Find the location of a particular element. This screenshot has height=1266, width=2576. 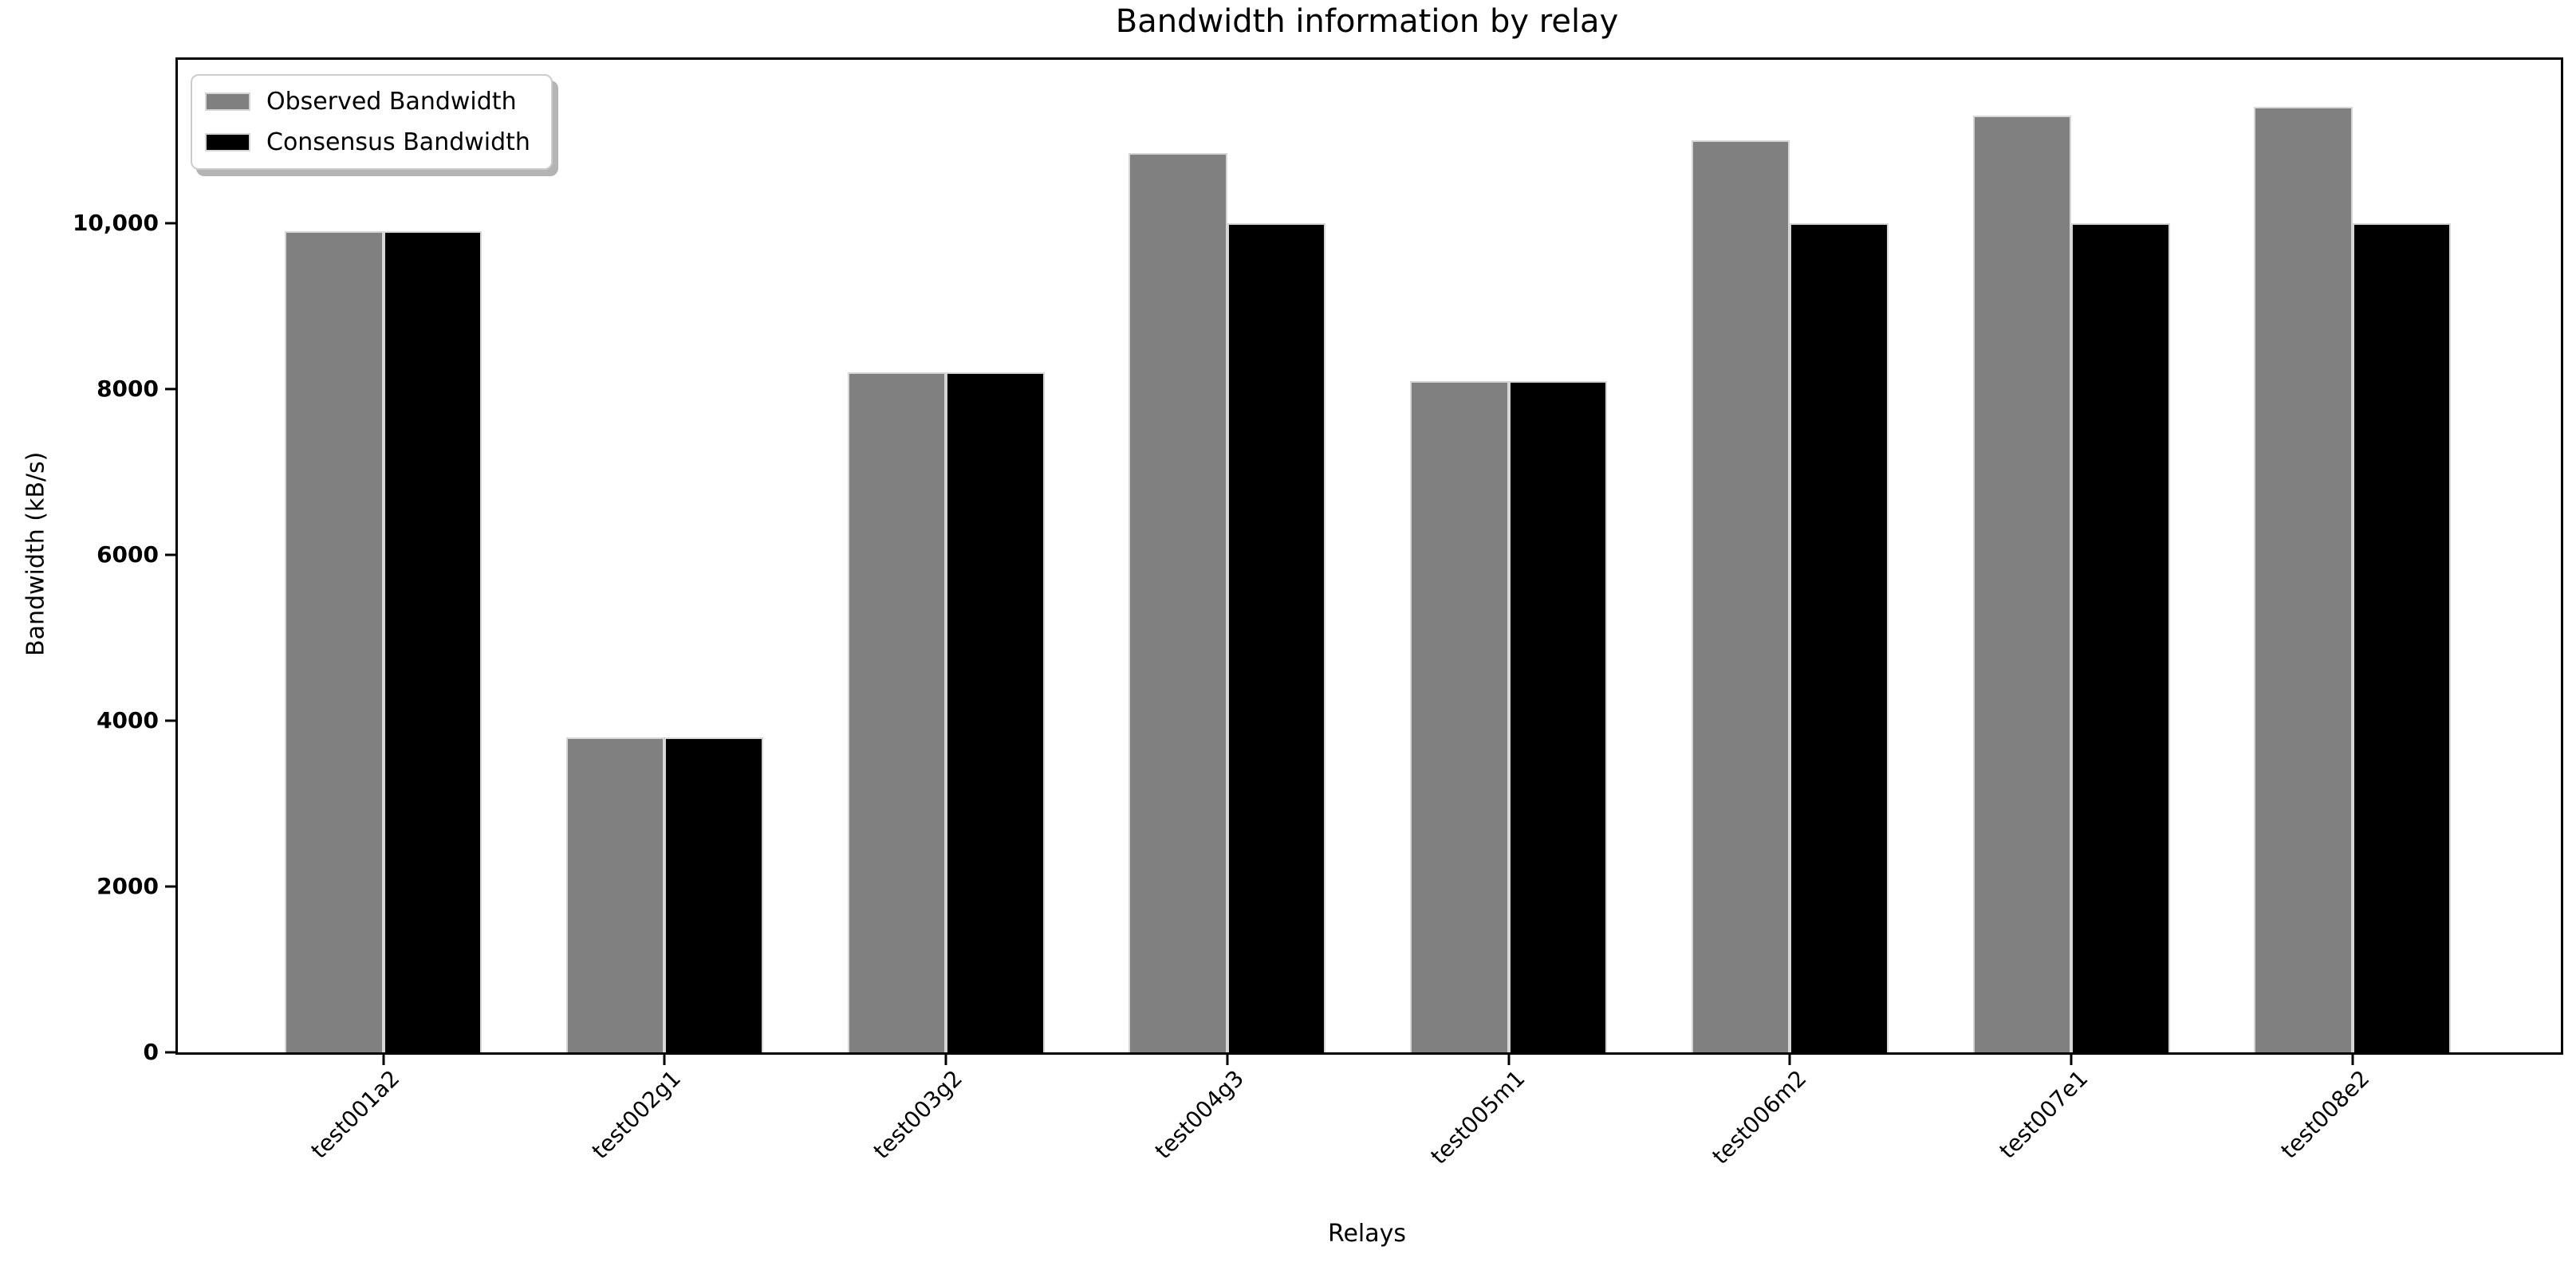

bar-observed-test003g2 is located at coordinates (897, 712).